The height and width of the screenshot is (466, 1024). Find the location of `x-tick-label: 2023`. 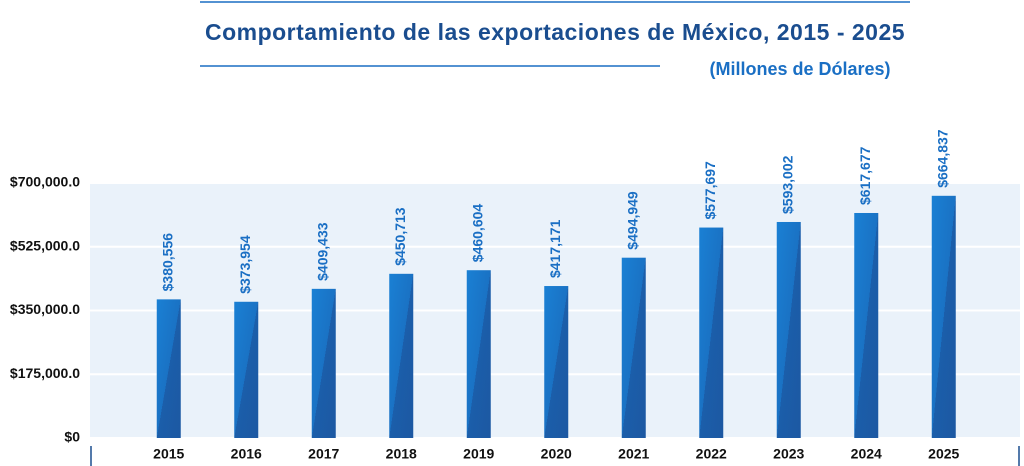

x-tick-label: 2023 is located at coordinates (788, 454).